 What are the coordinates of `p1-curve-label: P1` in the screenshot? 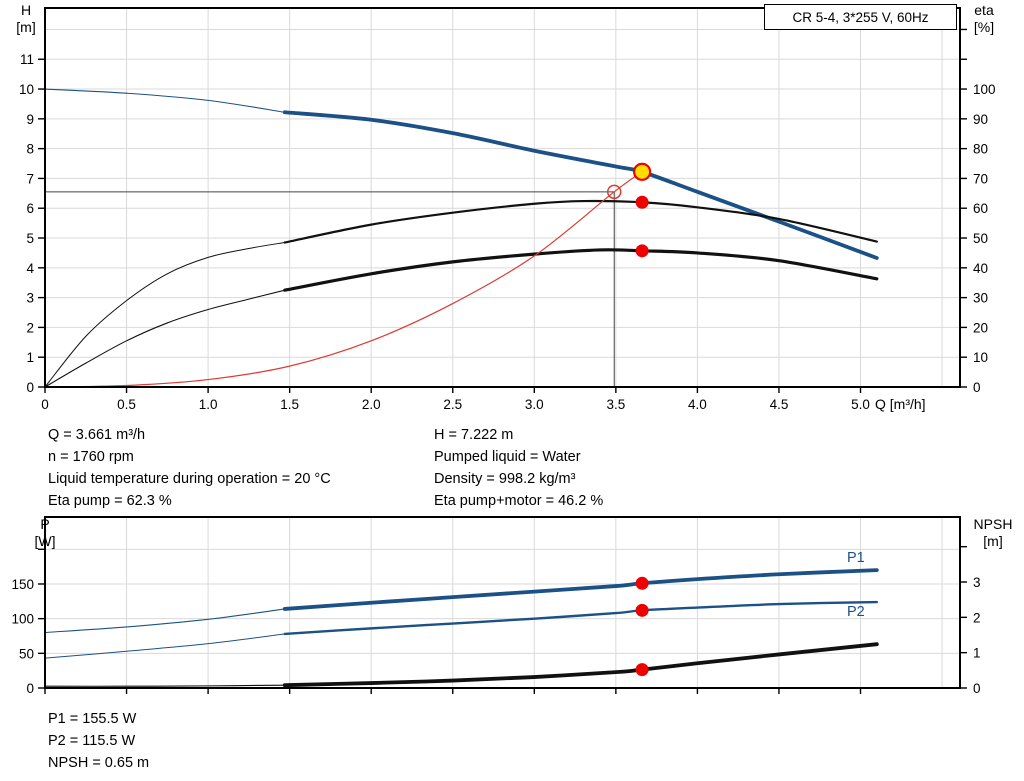 It's located at (856, 558).